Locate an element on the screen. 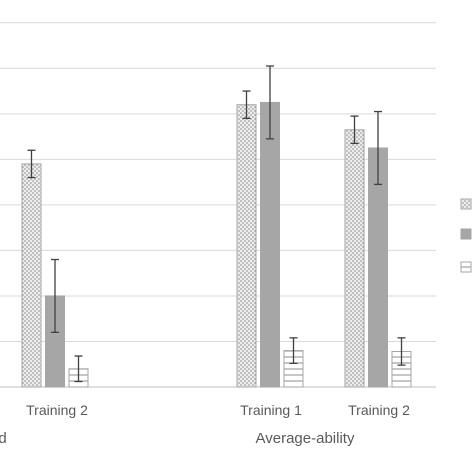 This screenshot has height=474, width=474. legend is located at coordinates (466, 235).